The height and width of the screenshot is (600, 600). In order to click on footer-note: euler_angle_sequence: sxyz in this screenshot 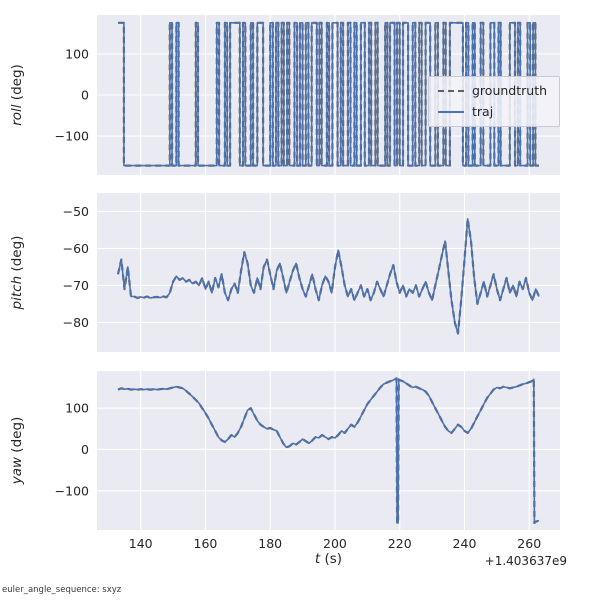, I will do `click(62, 590)`.